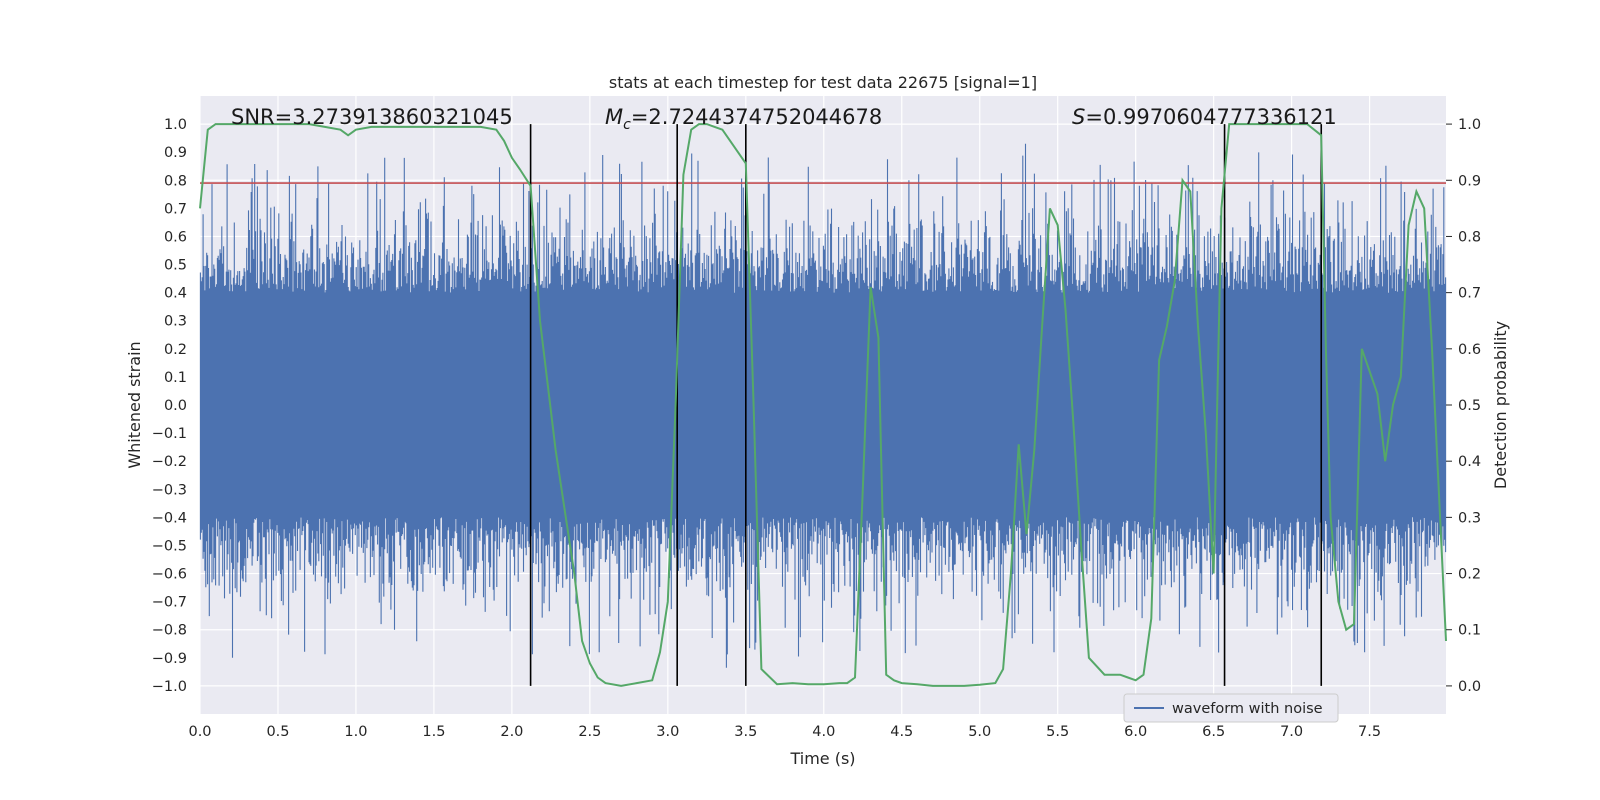 The width and height of the screenshot is (1600, 800). What do you see at coordinates (169, 462) in the screenshot?
I see `y-tick-label: −0.2` at bounding box center [169, 462].